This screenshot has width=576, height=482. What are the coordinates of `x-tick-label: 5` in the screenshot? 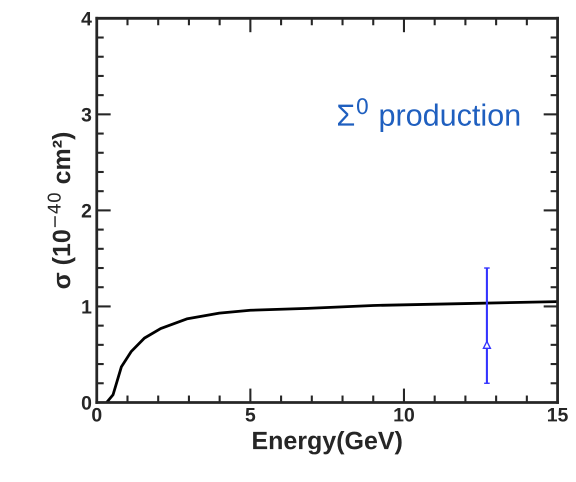 It's located at (251, 415).